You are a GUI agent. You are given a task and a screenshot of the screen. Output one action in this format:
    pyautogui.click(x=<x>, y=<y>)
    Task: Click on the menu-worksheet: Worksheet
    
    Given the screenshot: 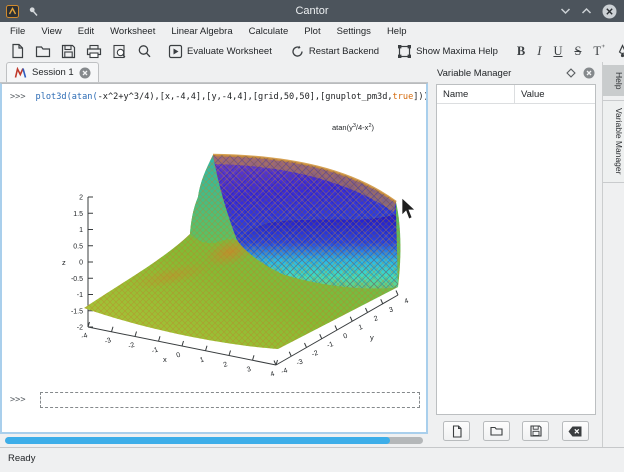 What is the action you would take?
    pyautogui.click(x=133, y=31)
    